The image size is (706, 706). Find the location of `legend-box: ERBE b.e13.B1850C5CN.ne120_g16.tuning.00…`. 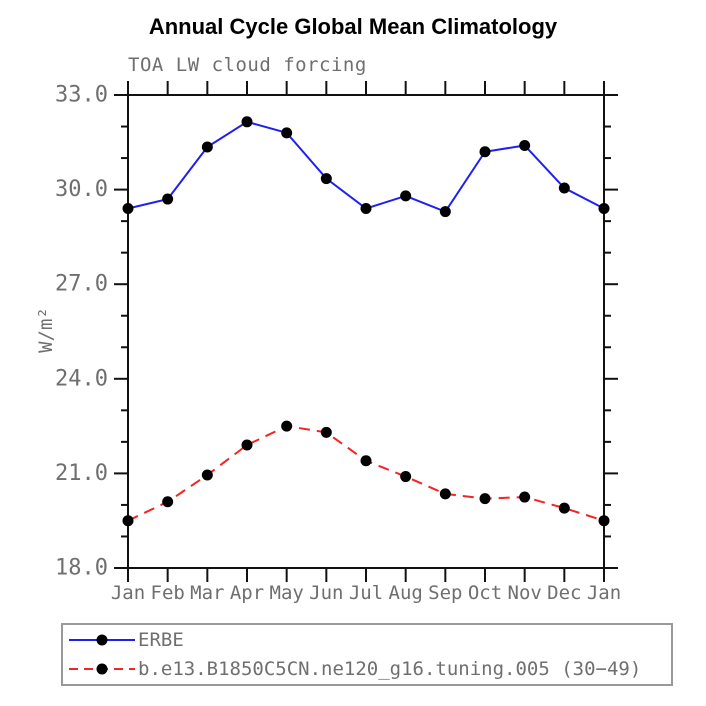

legend-box: ERBE b.e13.B1850C5CN.ne120_g16.tuning.00… is located at coordinates (367, 654).